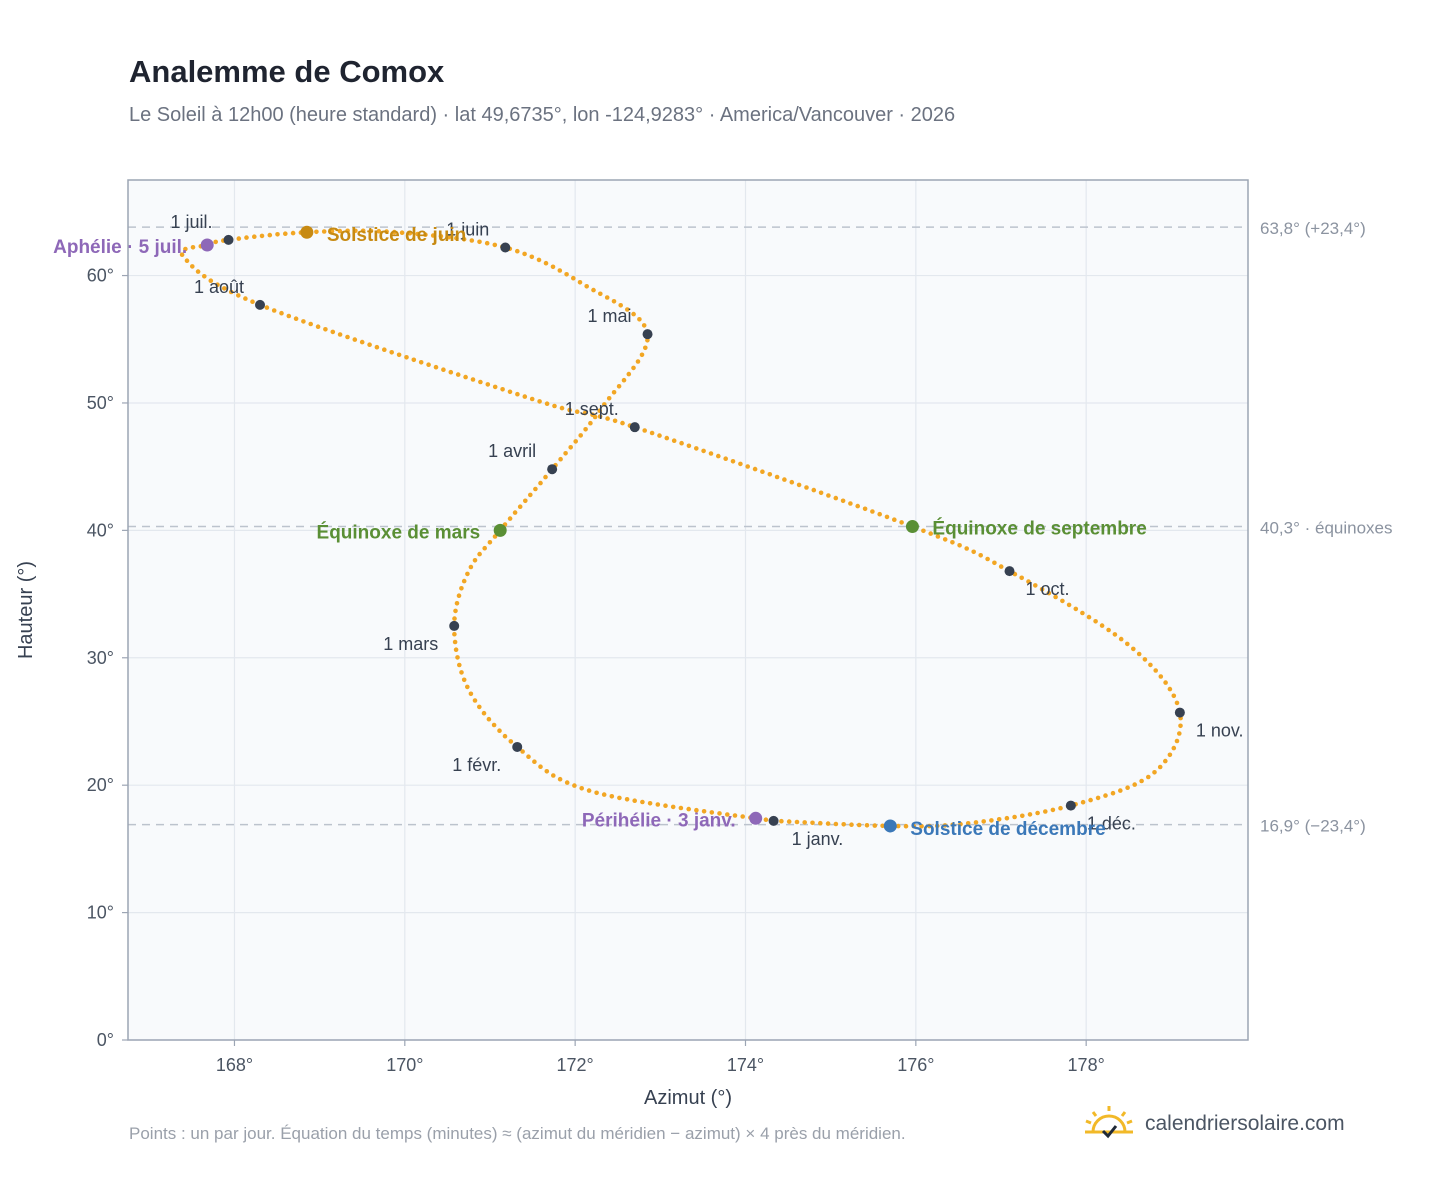 The height and width of the screenshot is (1188, 1448). Describe the element at coordinates (1048, 589) in the screenshot. I see `month-label: 1 oct.` at that location.